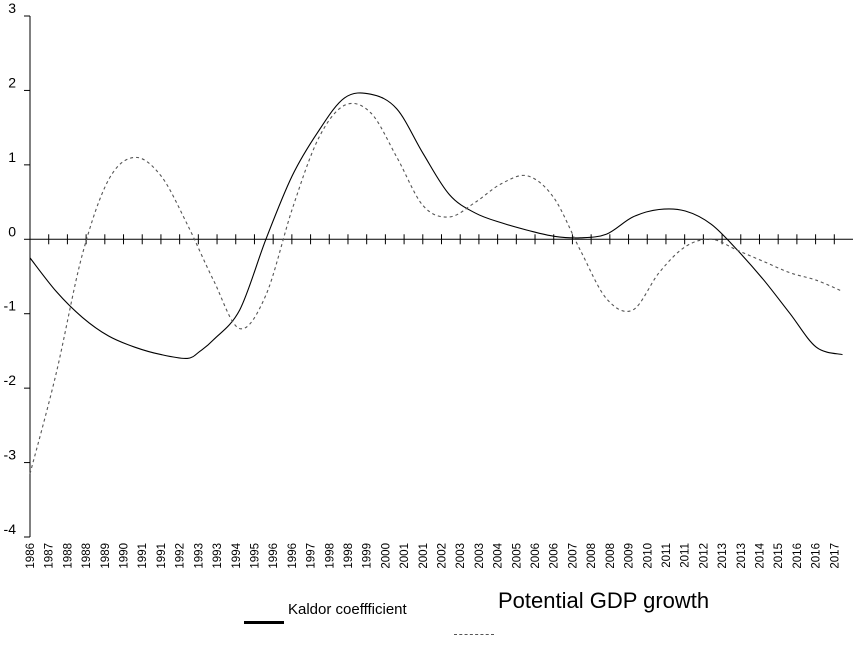 This screenshot has width=856, height=650. What do you see at coordinates (779, 556) in the screenshot?
I see `x-tick-label: 2015` at bounding box center [779, 556].